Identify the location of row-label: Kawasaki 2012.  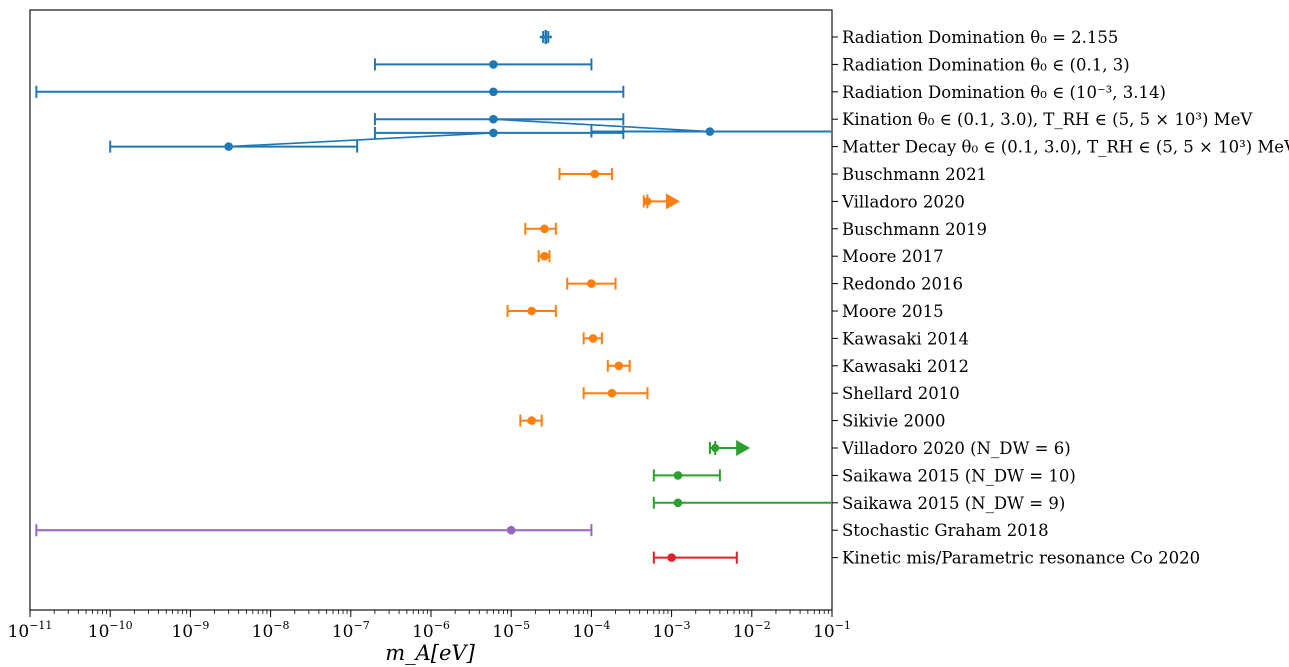
(905, 366).